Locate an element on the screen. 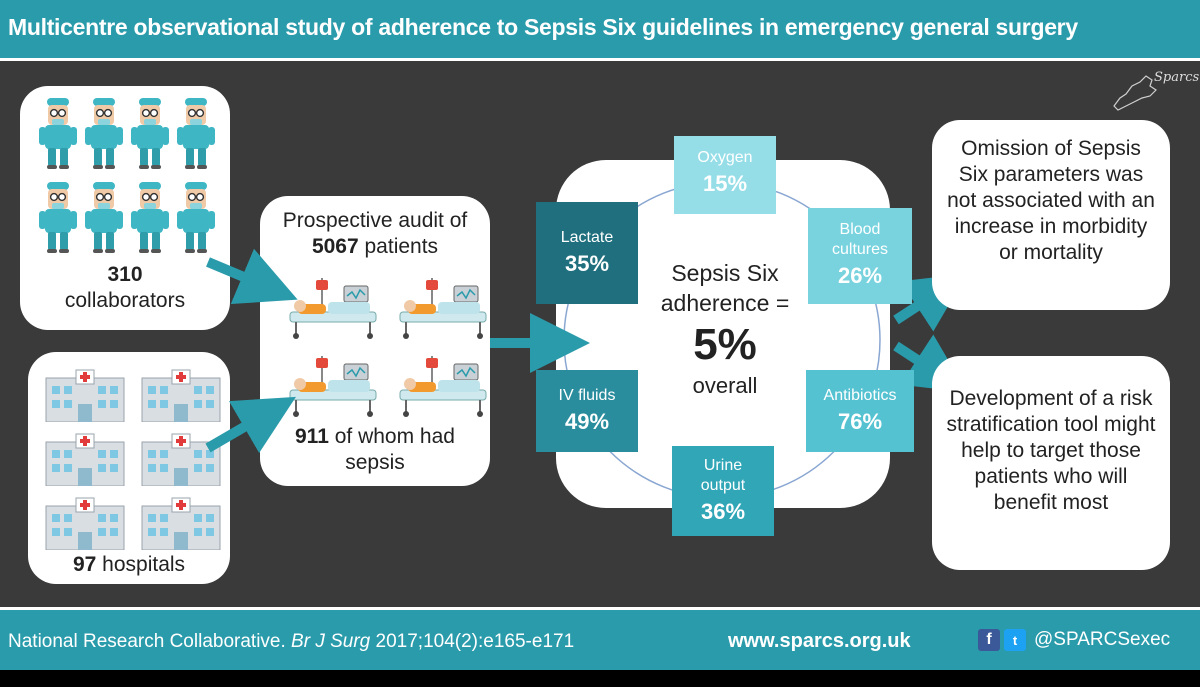 The width and height of the screenshot is (1200, 687). citation-ref: 2017;104(2):e165-e171 is located at coordinates (475, 641).